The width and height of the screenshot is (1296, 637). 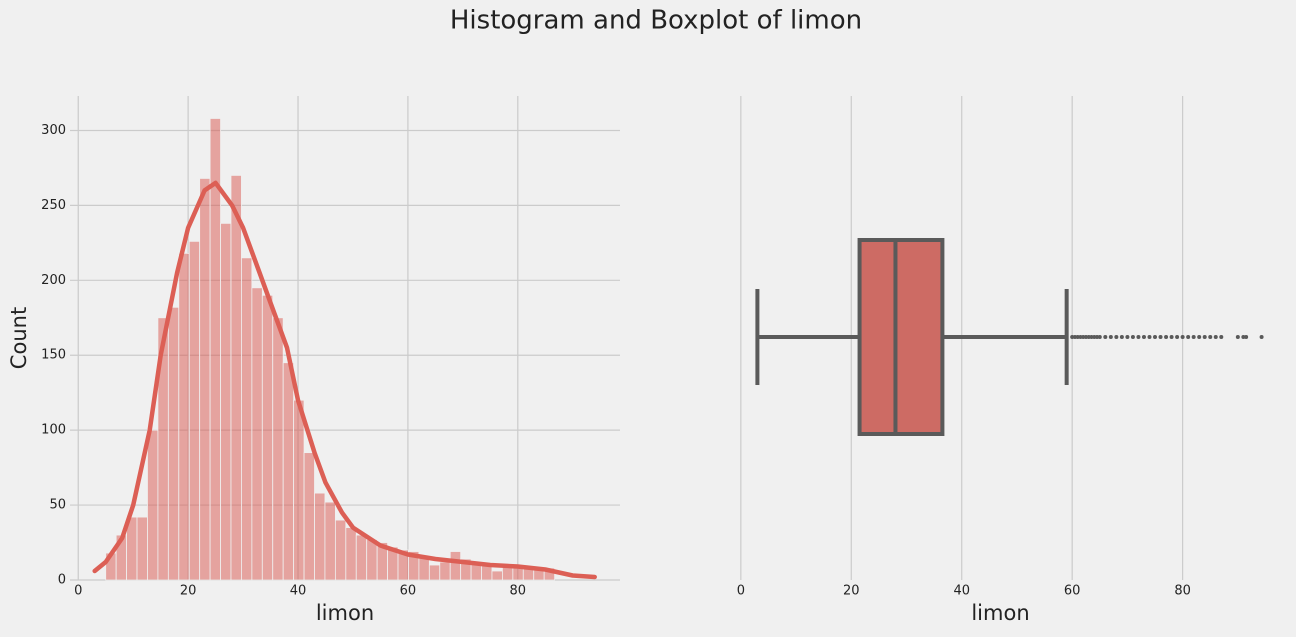 What do you see at coordinates (53, 130) in the screenshot?
I see `y-tick-label: 300` at bounding box center [53, 130].